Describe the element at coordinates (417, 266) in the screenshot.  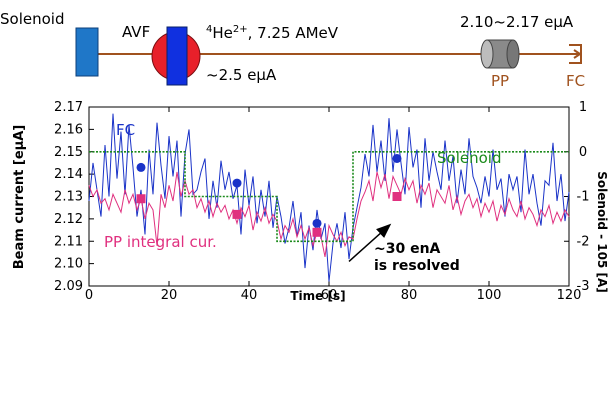
I see `annotation-line-2: is resolved` at that location.